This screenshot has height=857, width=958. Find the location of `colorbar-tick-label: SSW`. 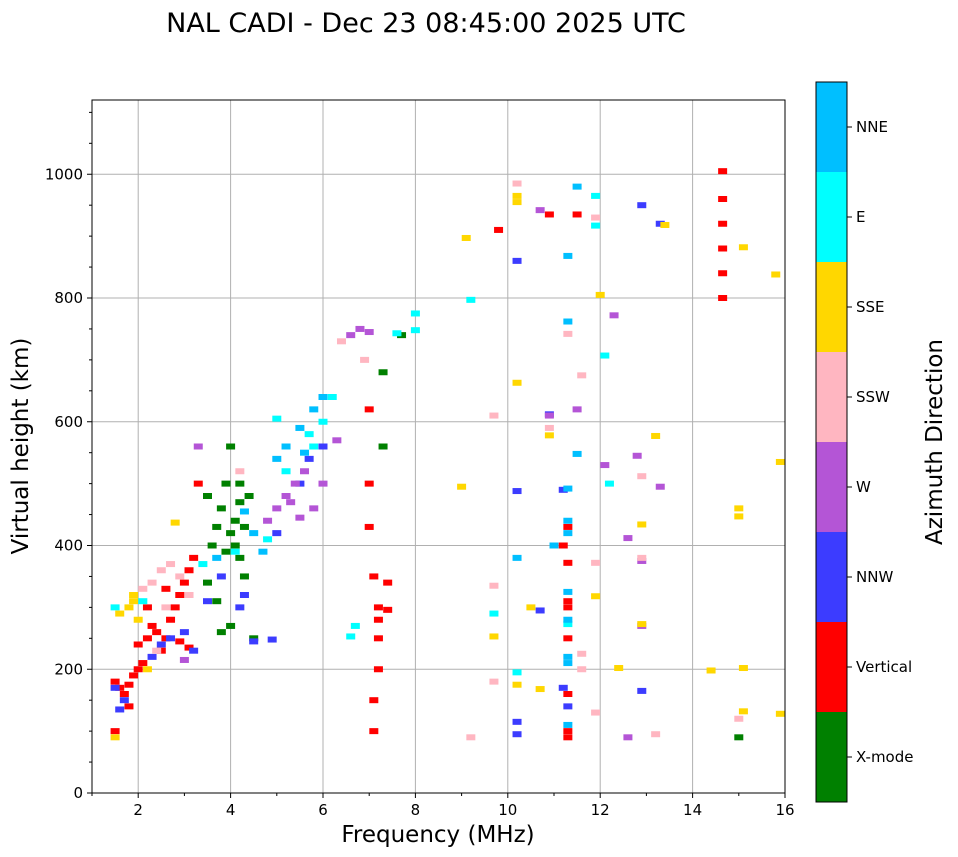

colorbar-tick-label: SSW is located at coordinates (873, 397).